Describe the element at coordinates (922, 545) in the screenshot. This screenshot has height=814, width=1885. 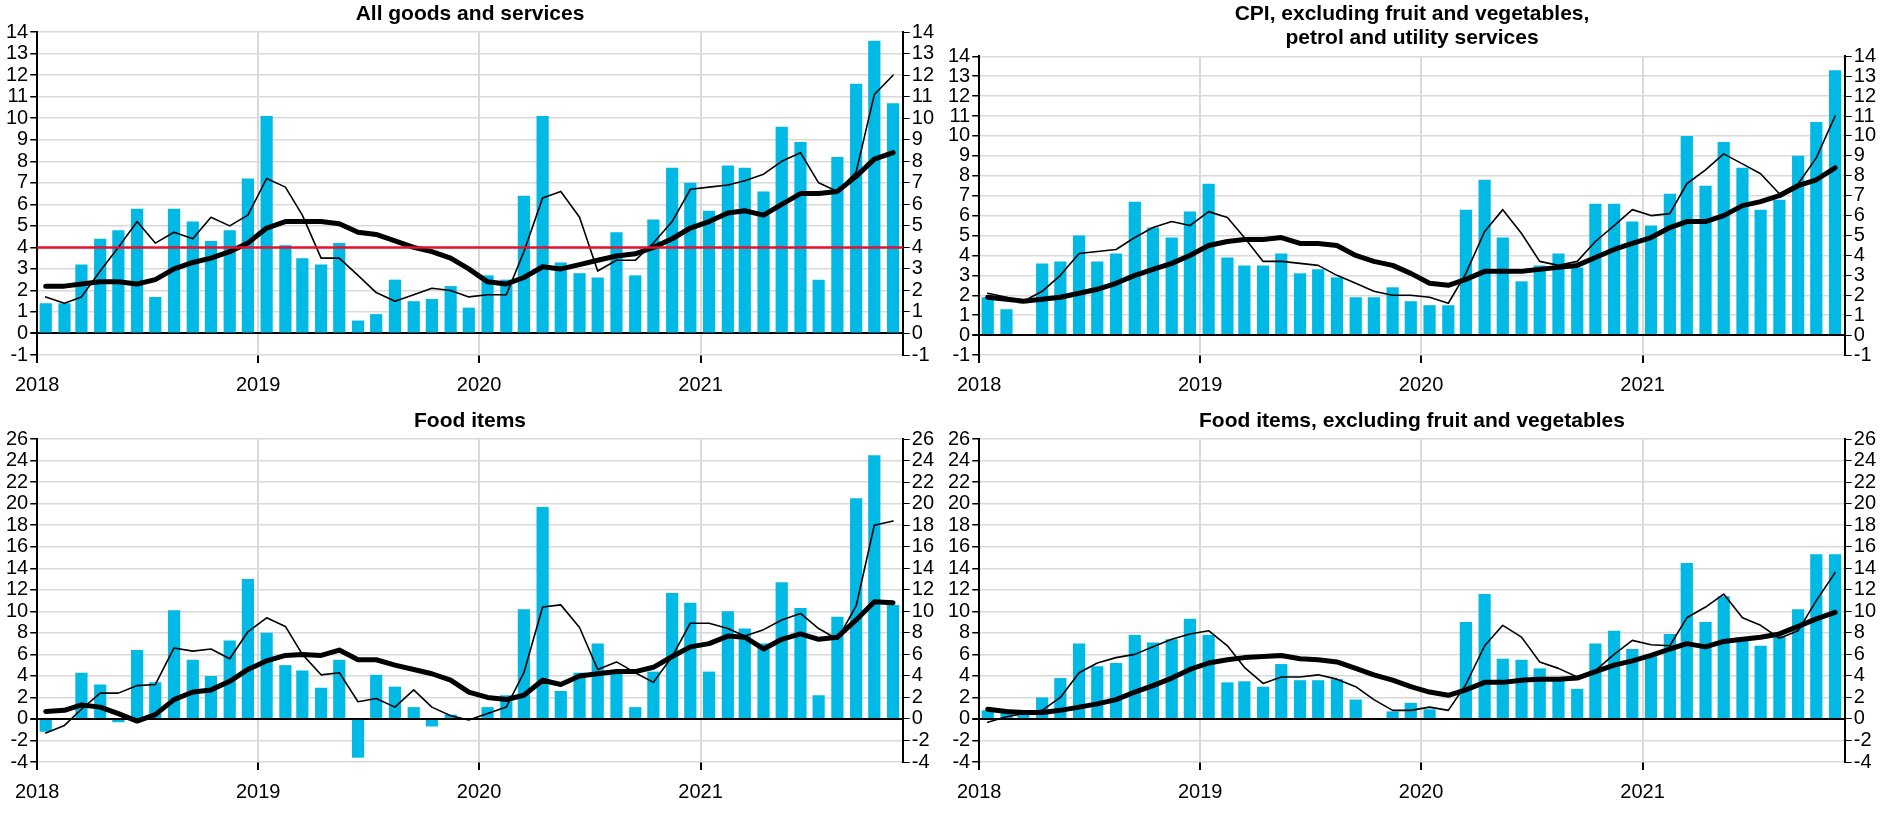
I see `y-tick-label: 16` at that location.